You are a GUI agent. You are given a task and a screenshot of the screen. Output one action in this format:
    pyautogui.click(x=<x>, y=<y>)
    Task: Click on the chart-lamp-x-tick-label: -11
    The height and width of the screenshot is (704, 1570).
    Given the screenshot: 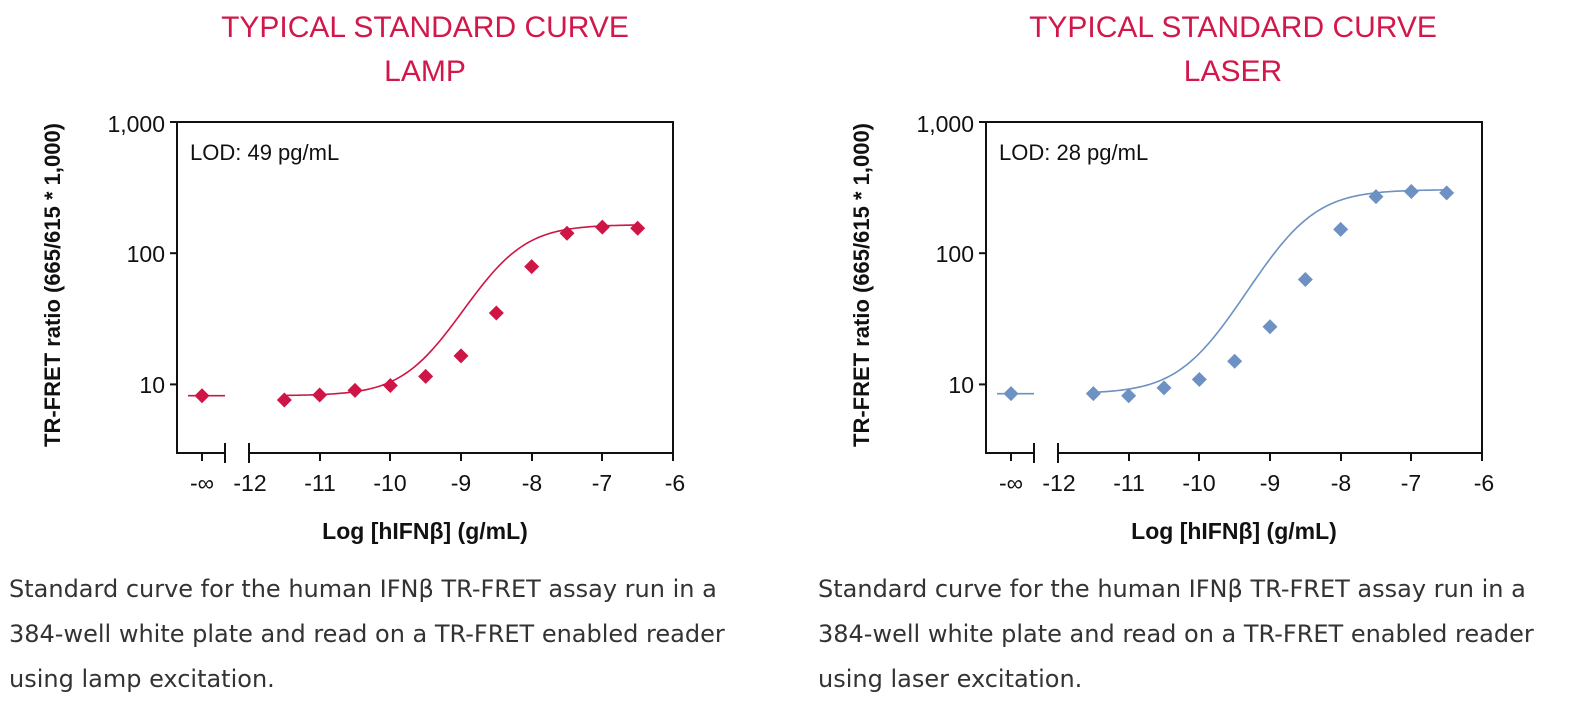 What is the action you would take?
    pyautogui.click(x=320, y=483)
    